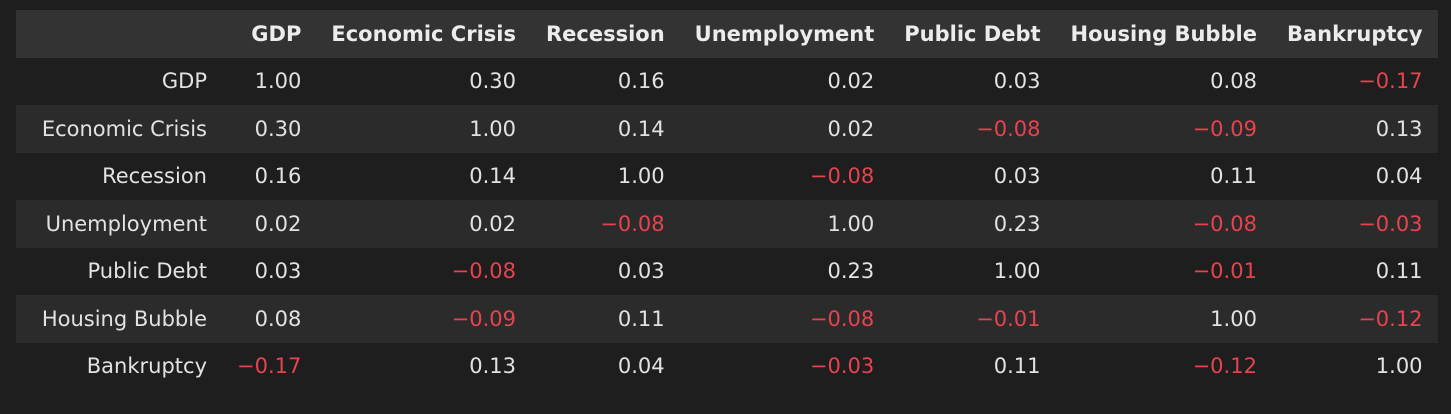 This screenshot has width=1451, height=414. Describe the element at coordinates (972, 319) in the screenshot. I see `cell-housing-bubble-public-debt: −0.01` at that location.